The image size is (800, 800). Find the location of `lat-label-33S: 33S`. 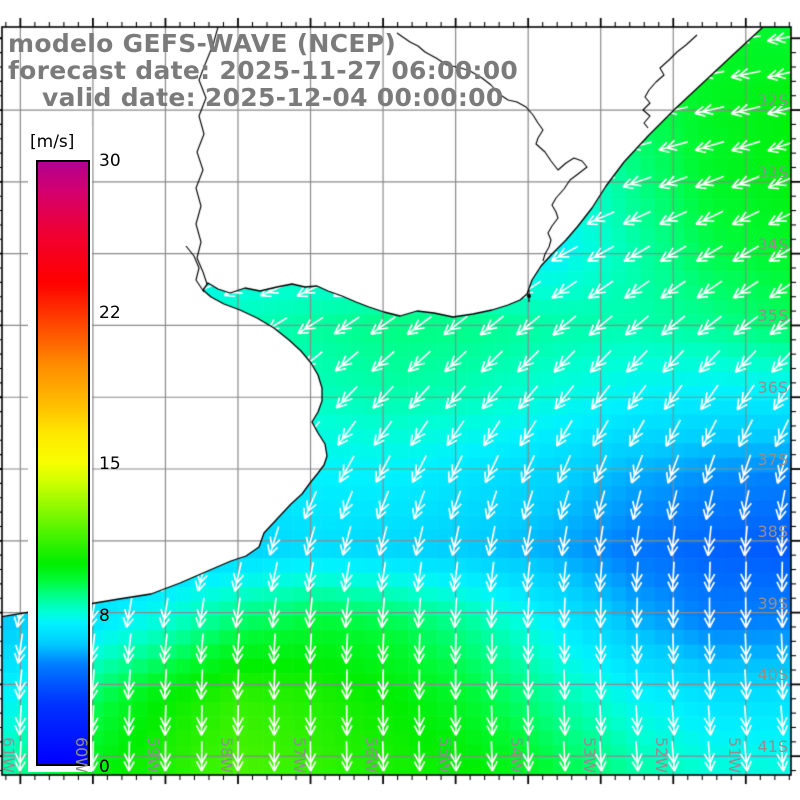

lat-label-33S: 33S is located at coordinates (772, 172).